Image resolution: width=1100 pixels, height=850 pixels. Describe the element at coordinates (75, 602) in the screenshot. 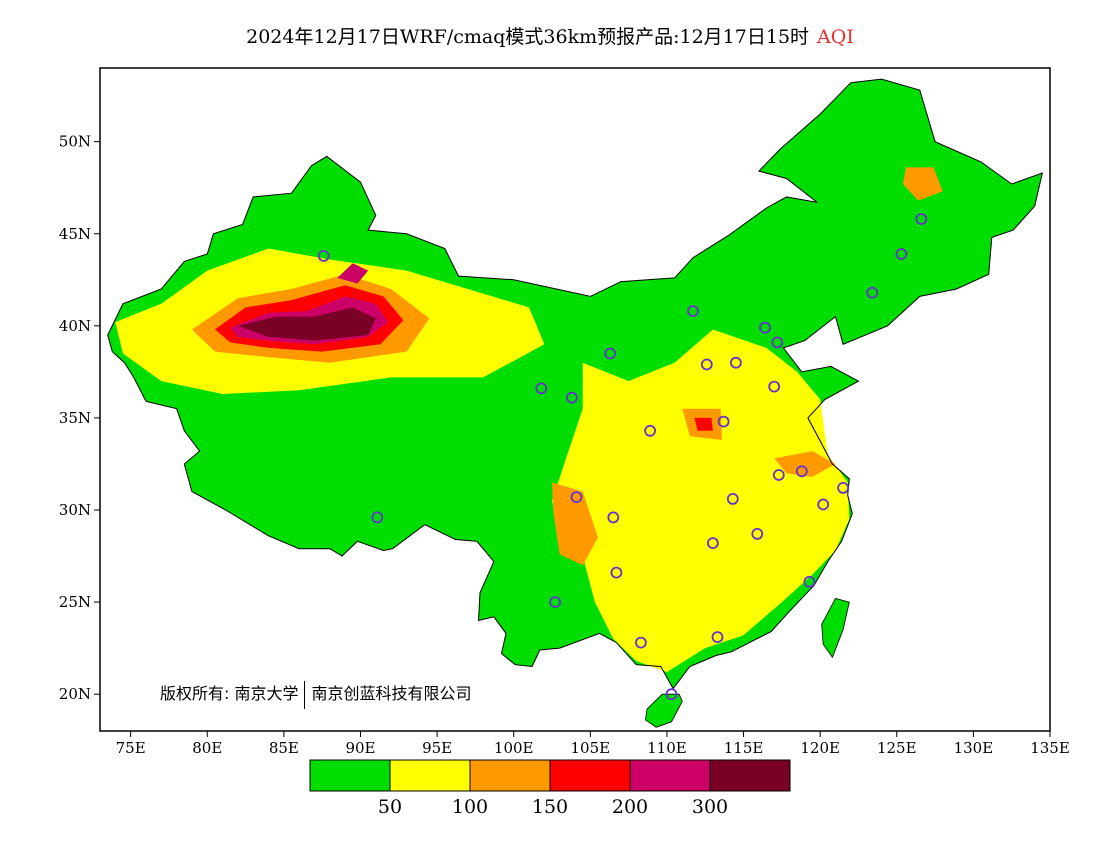

I see `lat-tick-label: 25N` at that location.